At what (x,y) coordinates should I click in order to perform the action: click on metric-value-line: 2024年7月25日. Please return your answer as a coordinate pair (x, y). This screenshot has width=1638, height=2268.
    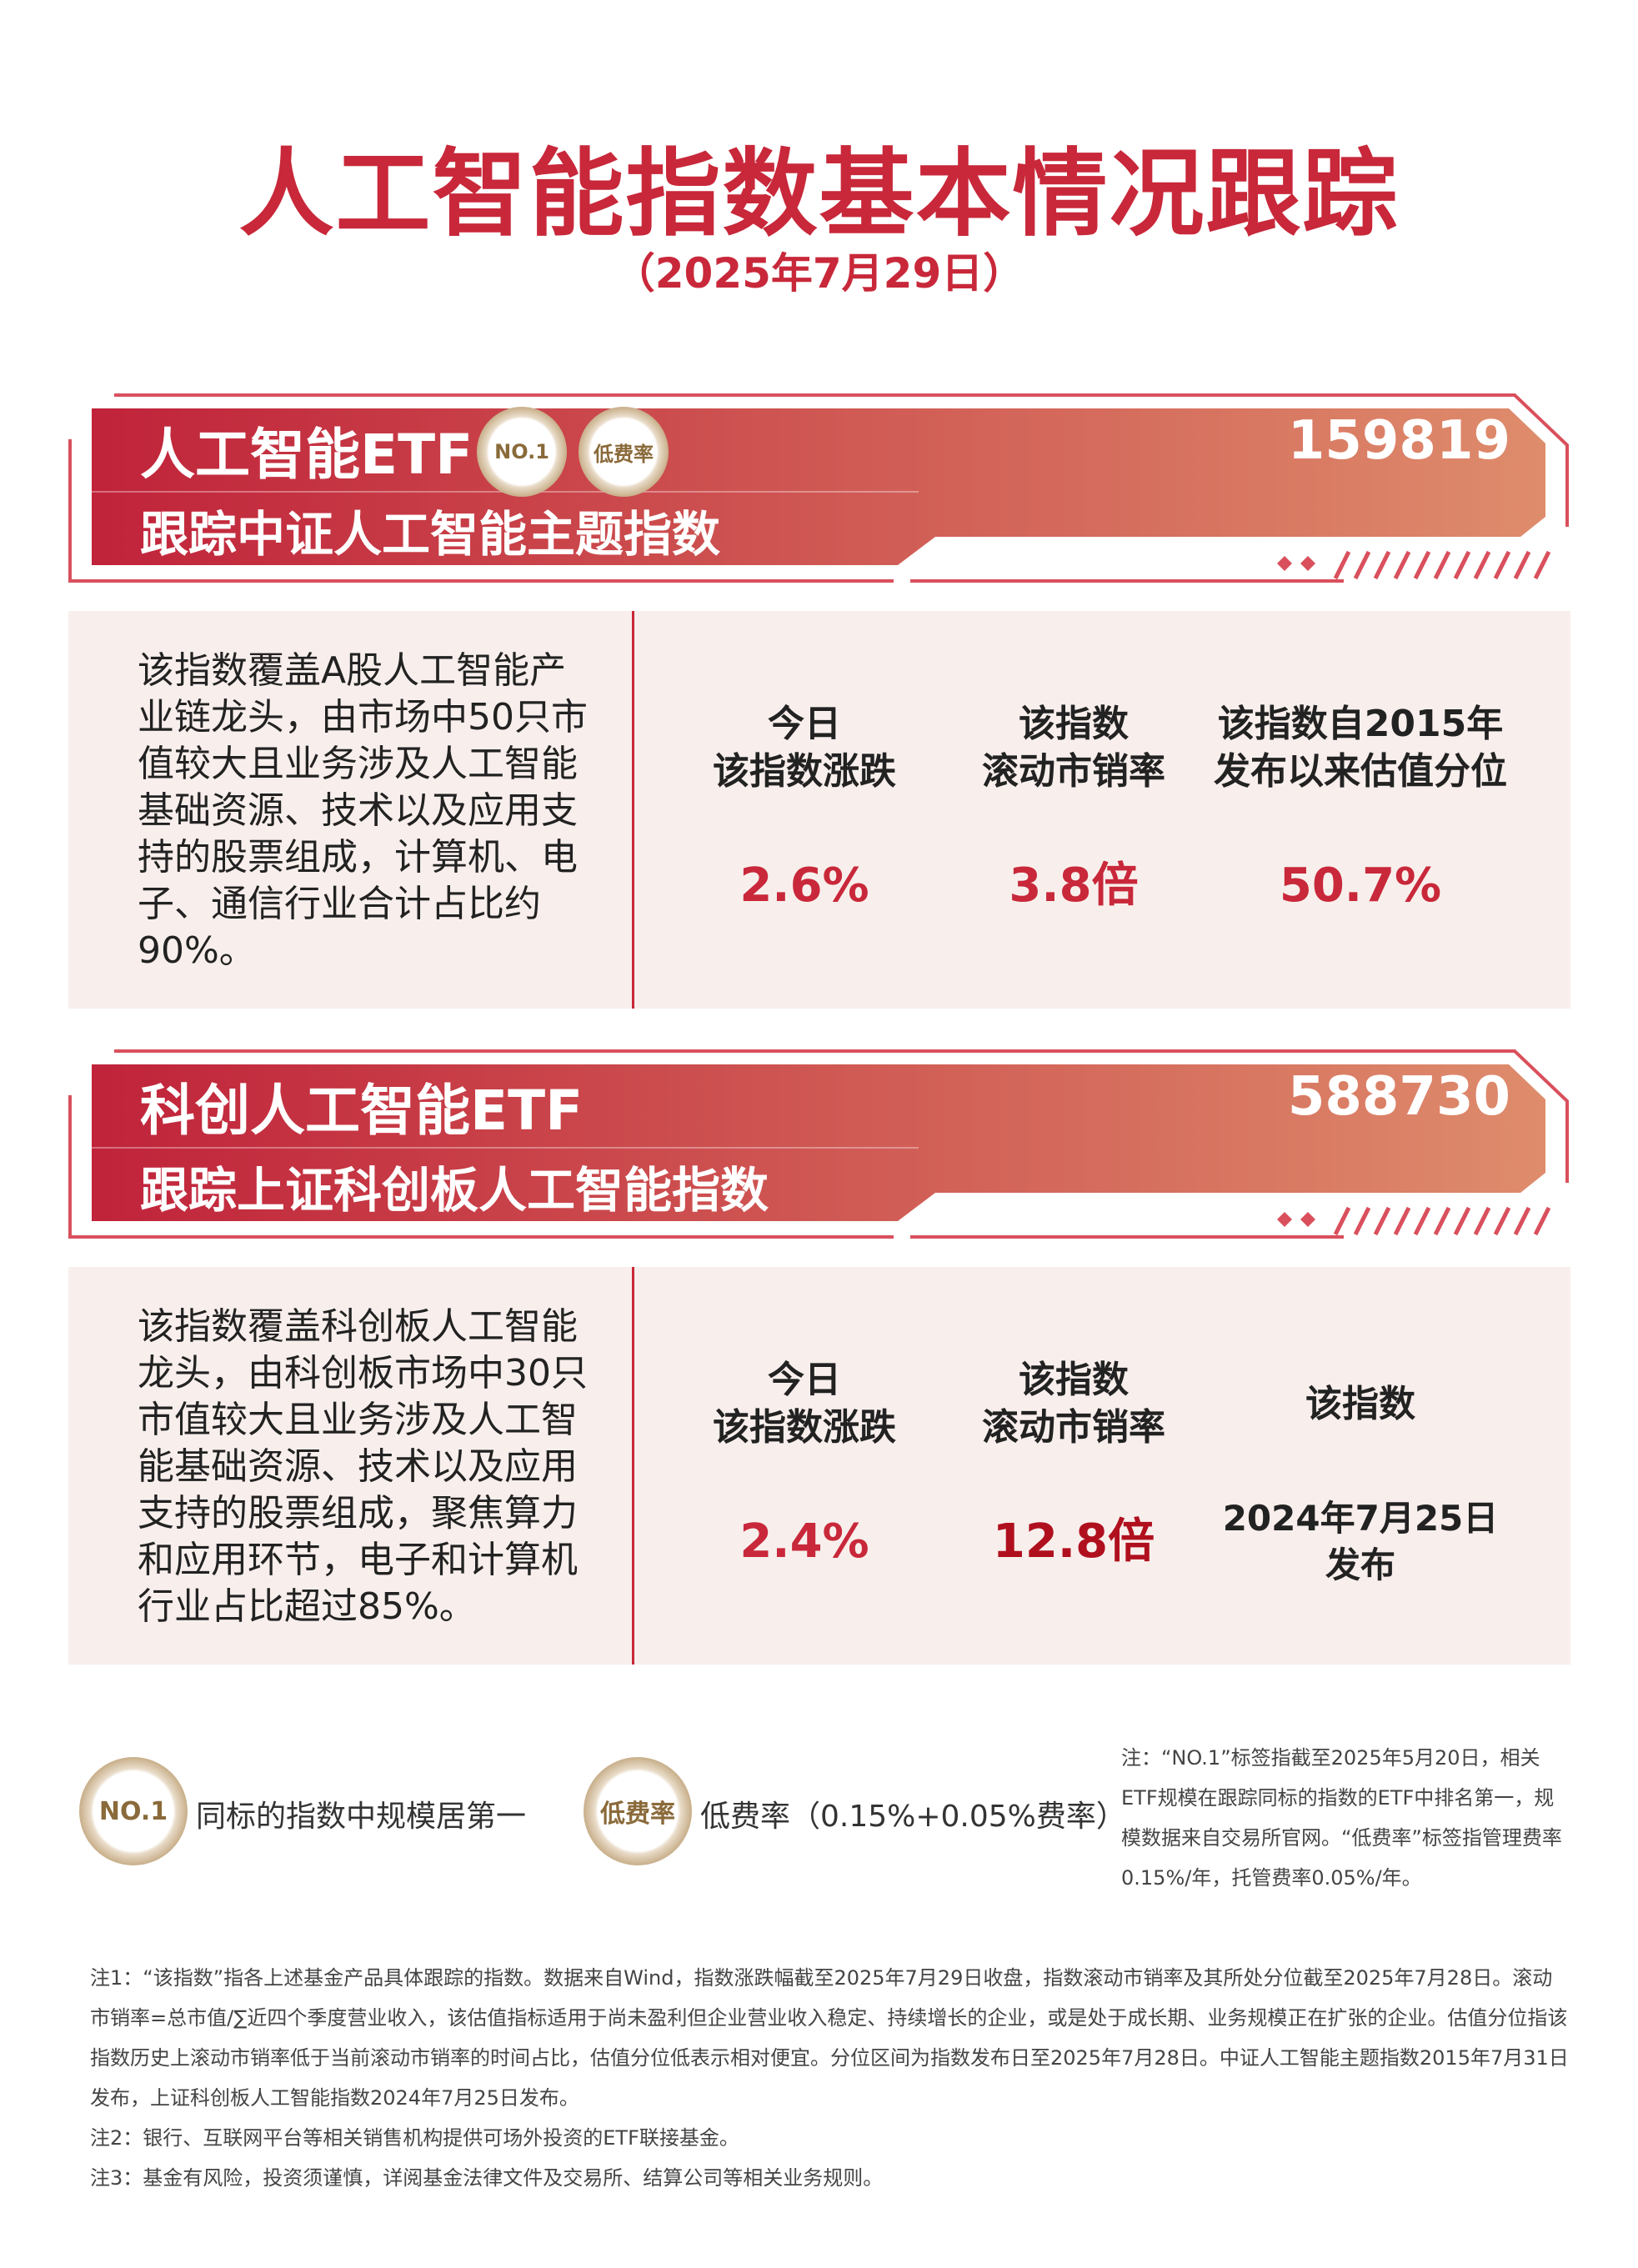
    Looking at the image, I should click on (1360, 1518).